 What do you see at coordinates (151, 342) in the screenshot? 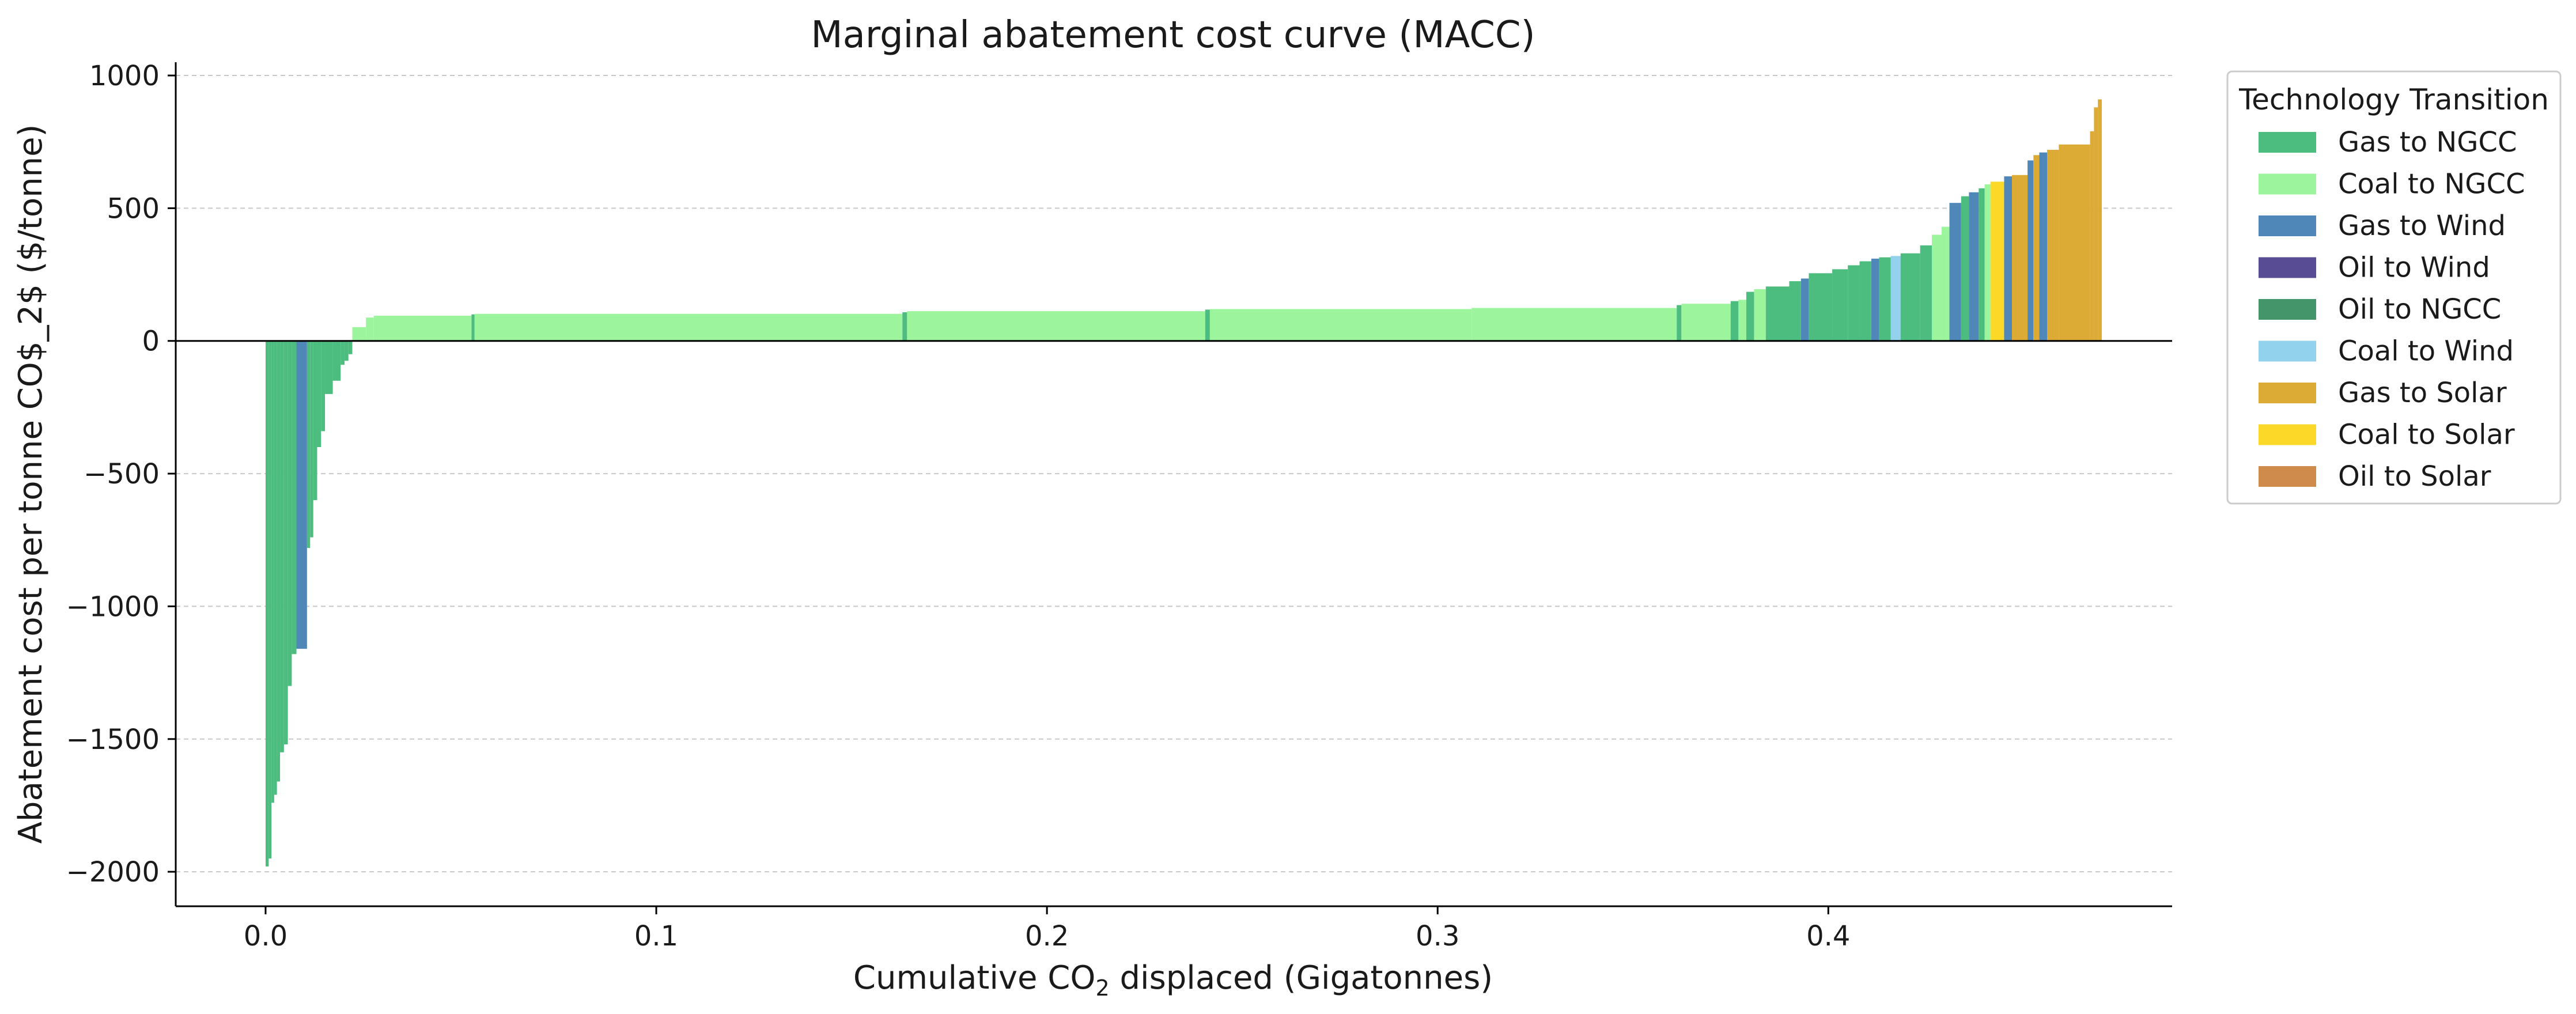
I see `y-tick-label: 0` at bounding box center [151, 342].